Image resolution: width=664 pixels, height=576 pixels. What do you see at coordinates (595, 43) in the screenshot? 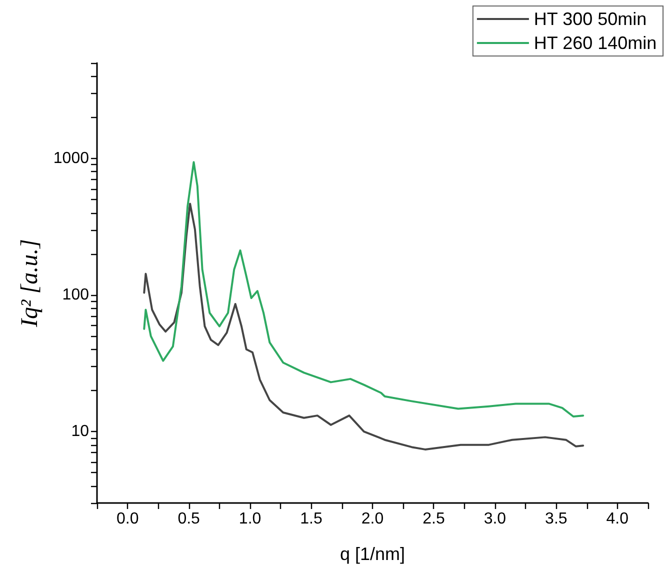
I see `legend-label: HT 260 140min` at bounding box center [595, 43].